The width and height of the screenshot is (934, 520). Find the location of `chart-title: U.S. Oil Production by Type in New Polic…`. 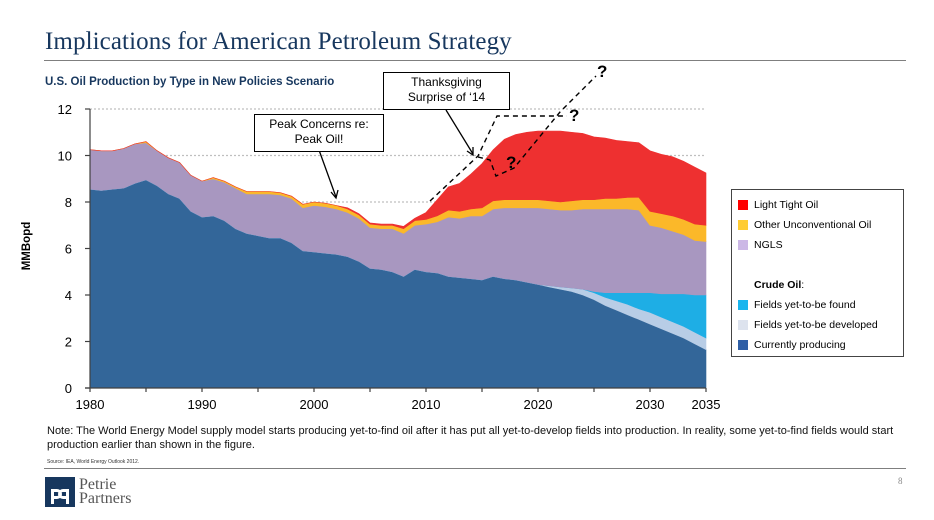

chart-title: U.S. Oil Production by Type in New Polic… is located at coordinates (190, 82).